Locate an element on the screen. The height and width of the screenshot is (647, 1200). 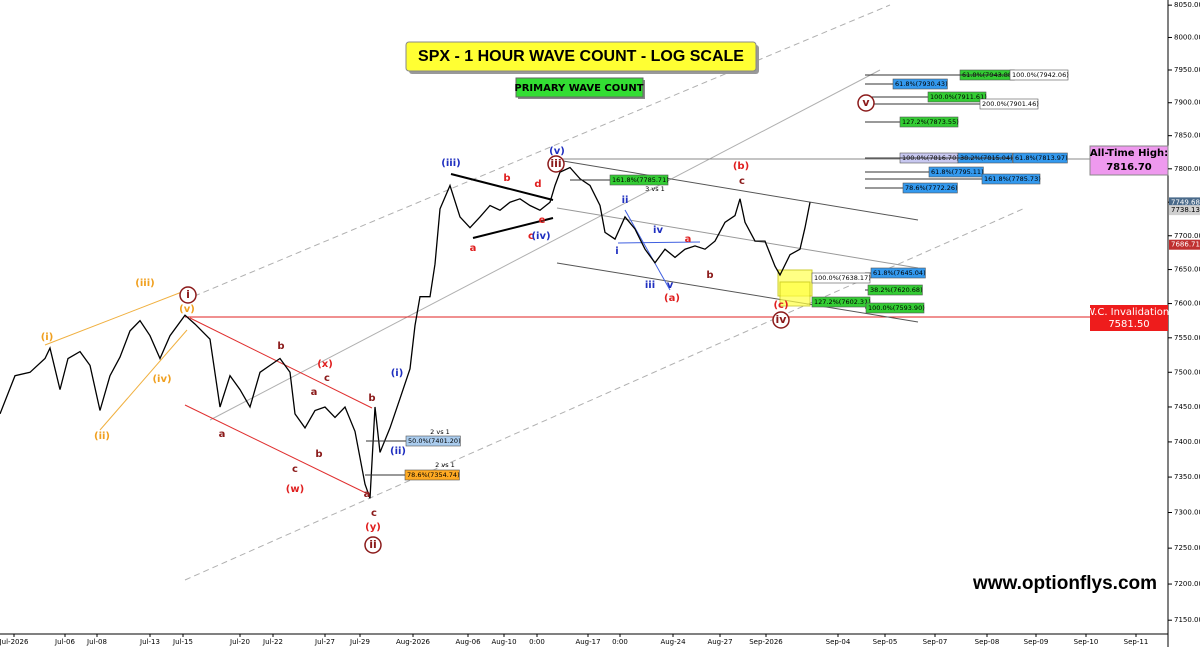
y-tick-label: 8050.00 is located at coordinates (1187, 5).